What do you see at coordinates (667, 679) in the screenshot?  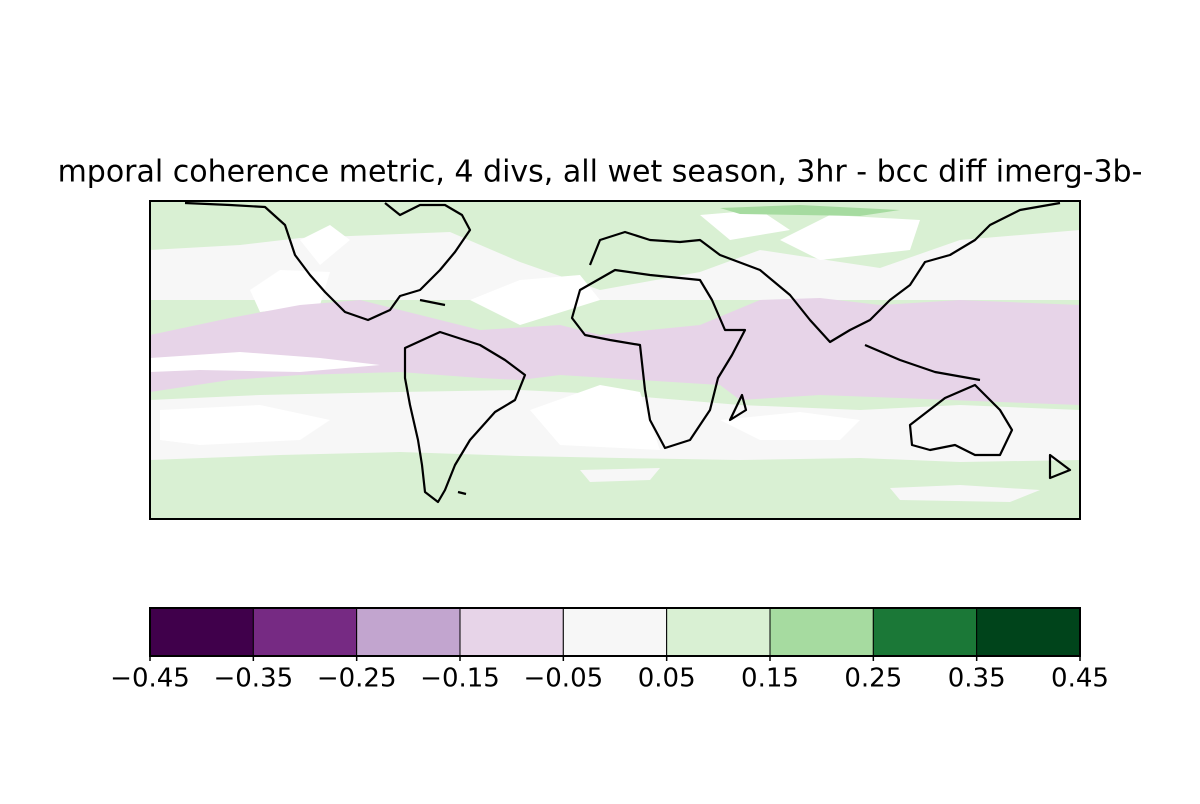 I see `colorbar-tick-label: 0.05` at bounding box center [667, 679].